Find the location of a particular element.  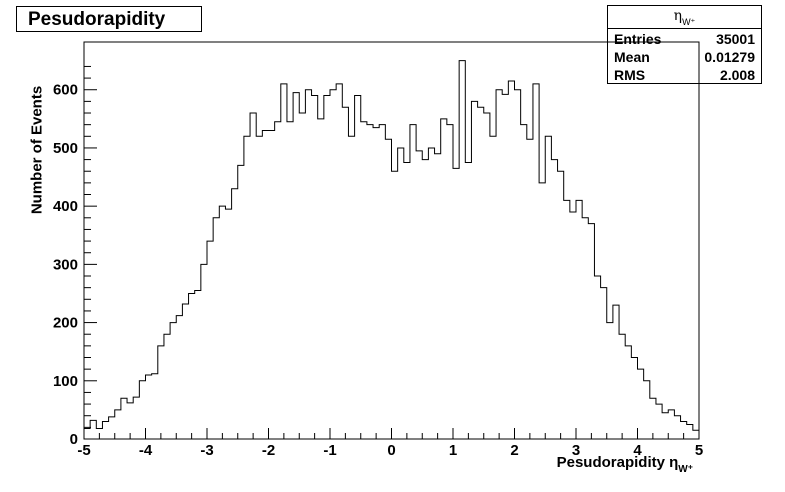

x-tick-label: -2 is located at coordinates (268, 450).